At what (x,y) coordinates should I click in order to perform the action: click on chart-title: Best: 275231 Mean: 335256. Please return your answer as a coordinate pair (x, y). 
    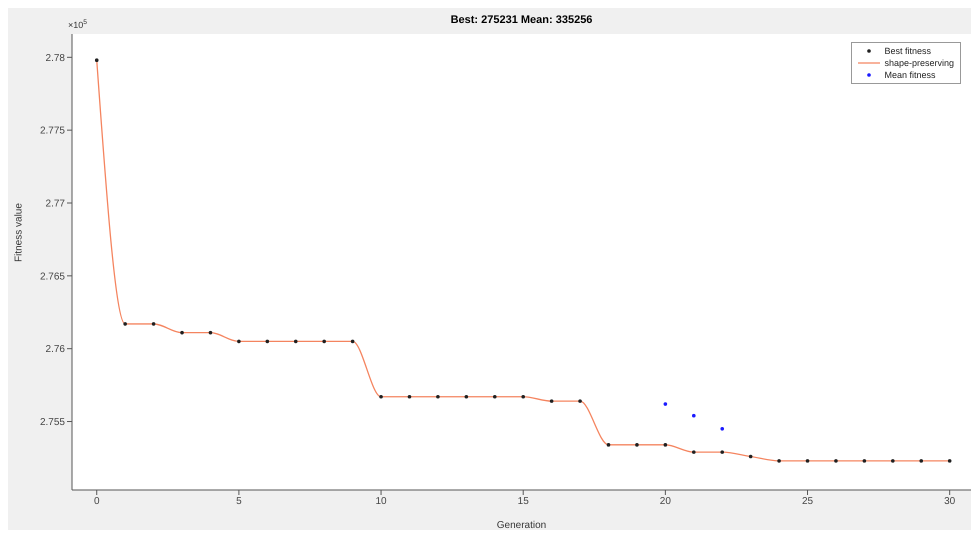
    Looking at the image, I should click on (521, 20).